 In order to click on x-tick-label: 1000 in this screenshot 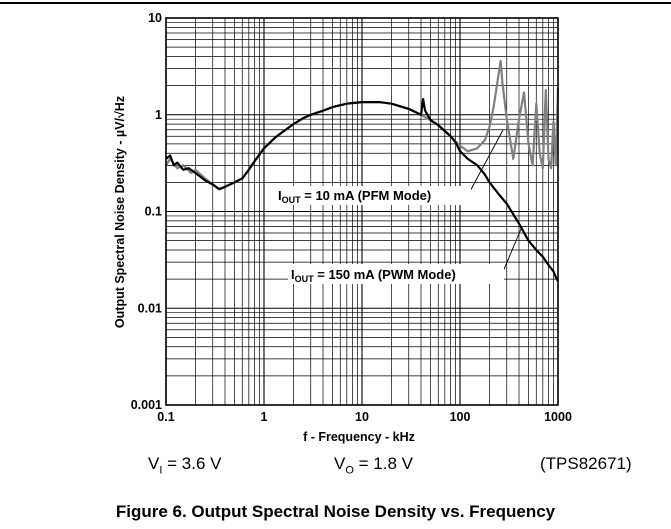, I will do `click(558, 417)`.